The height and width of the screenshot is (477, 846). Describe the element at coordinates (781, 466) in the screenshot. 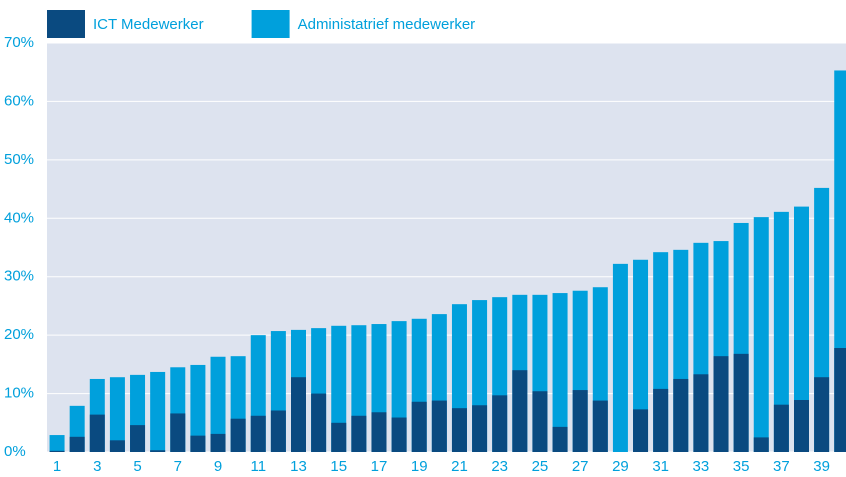

I see `x-tick-label: 37` at that location.